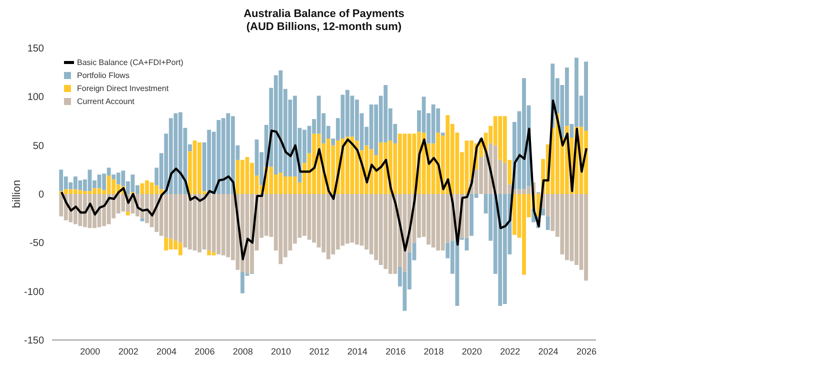  I want to click on y-tick-label: -150, so click(34, 341).